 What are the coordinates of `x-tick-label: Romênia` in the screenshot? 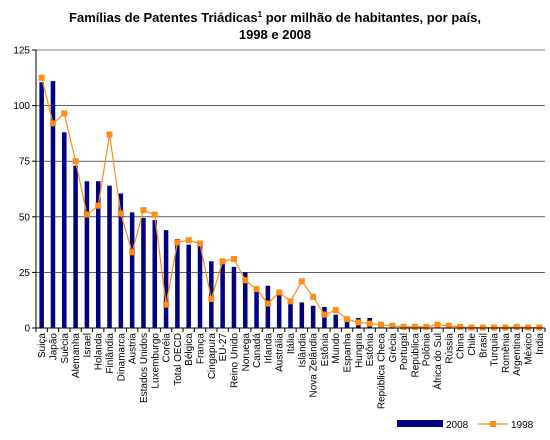 It's located at (506, 353).